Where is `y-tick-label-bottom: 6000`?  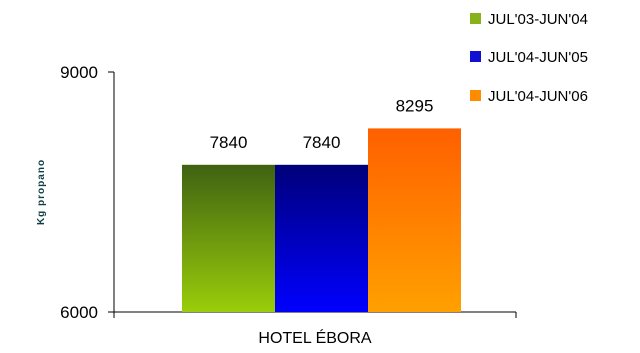
y-tick-label-bottom: 6000 is located at coordinates (79, 312).